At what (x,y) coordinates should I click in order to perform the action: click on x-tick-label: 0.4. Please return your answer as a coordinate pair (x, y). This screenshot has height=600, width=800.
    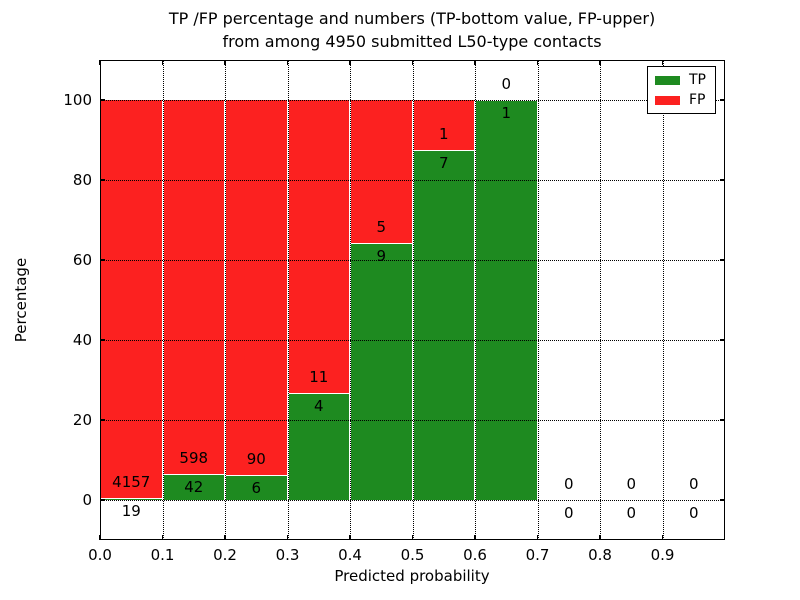
    Looking at the image, I should click on (350, 555).